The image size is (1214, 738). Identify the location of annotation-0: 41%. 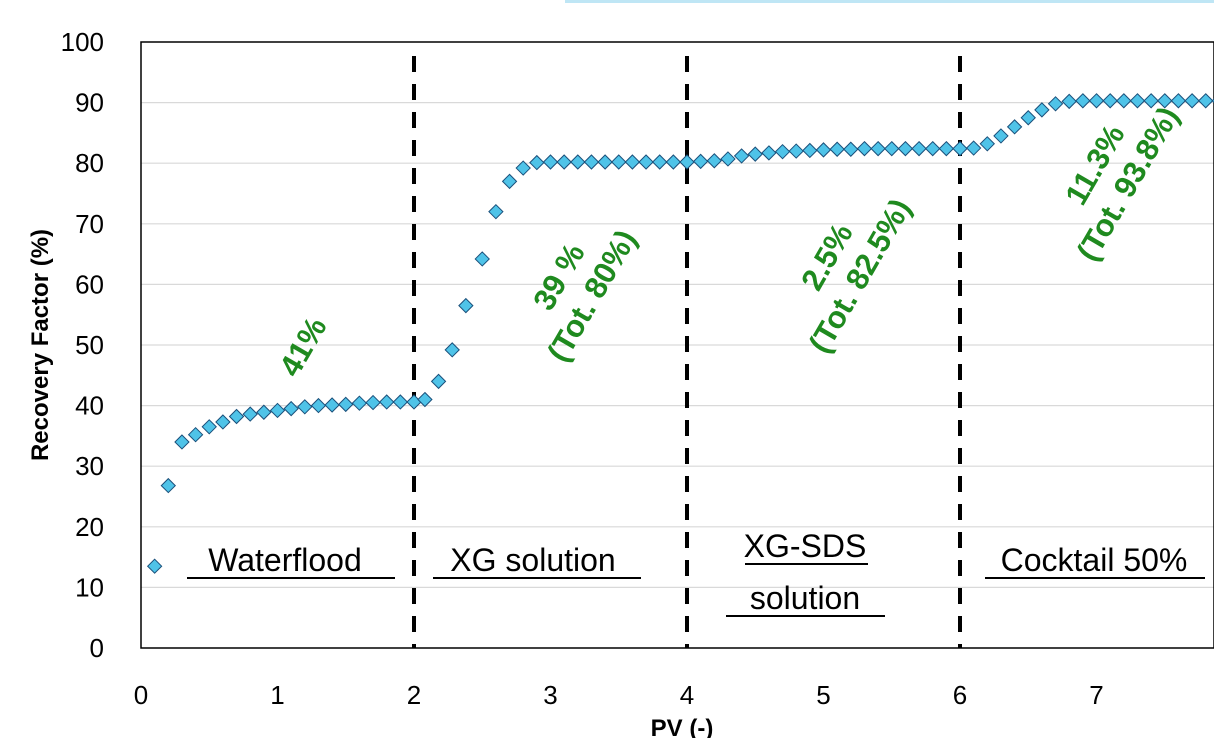
(302, 346).